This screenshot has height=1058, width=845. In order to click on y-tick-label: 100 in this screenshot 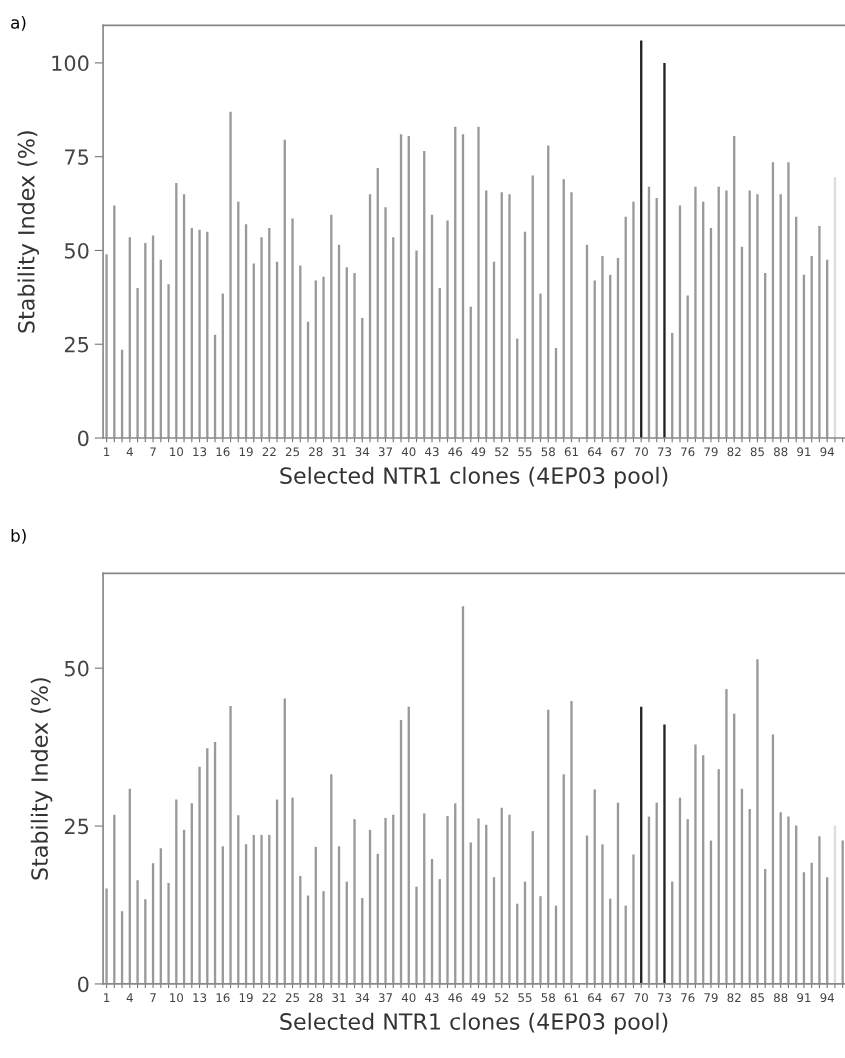, I will do `click(70, 63)`.